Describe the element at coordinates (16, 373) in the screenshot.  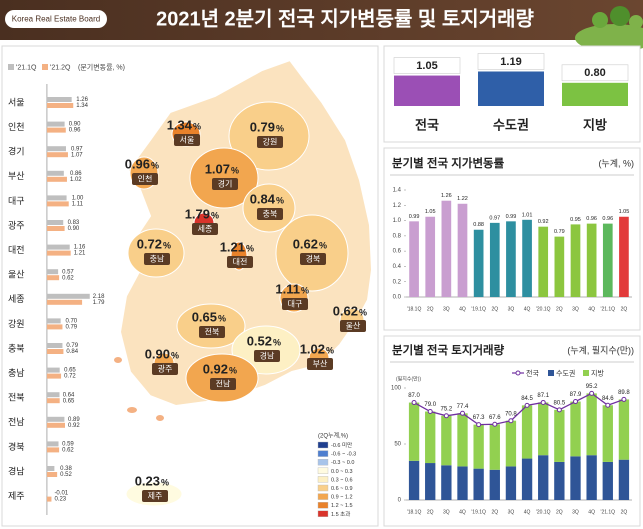
I see `category-label: 충남` at that location.